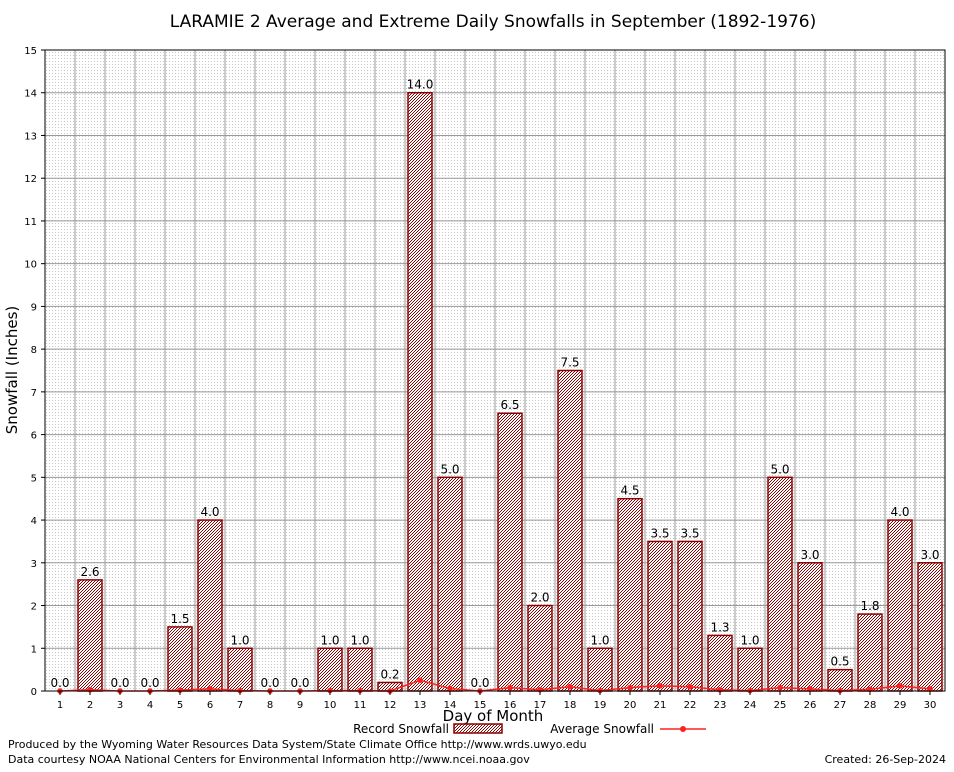 Image resolution: width=954 pixels, height=772 pixels. Describe the element at coordinates (179, 619) in the screenshot. I see `record-data-label: 1.5` at that location.